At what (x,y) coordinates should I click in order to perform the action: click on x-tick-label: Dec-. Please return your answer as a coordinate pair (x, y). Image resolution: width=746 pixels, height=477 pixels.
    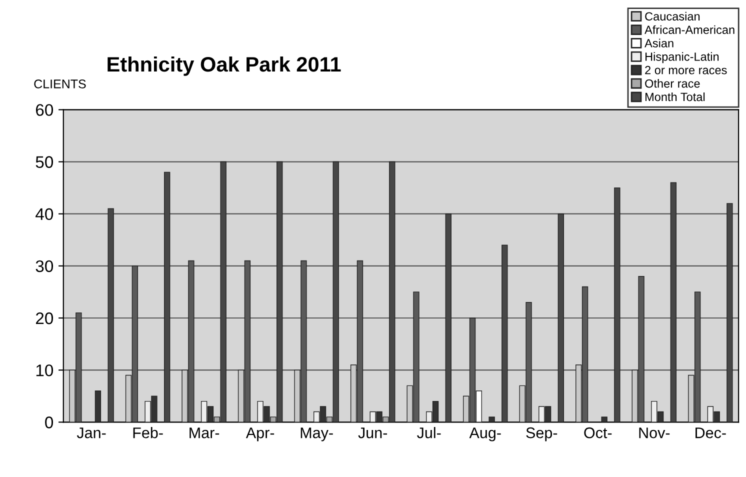
    Looking at the image, I should click on (711, 433).